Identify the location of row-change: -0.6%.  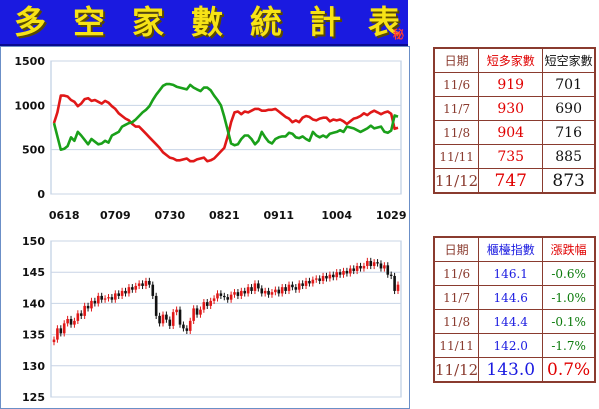
(569, 273).